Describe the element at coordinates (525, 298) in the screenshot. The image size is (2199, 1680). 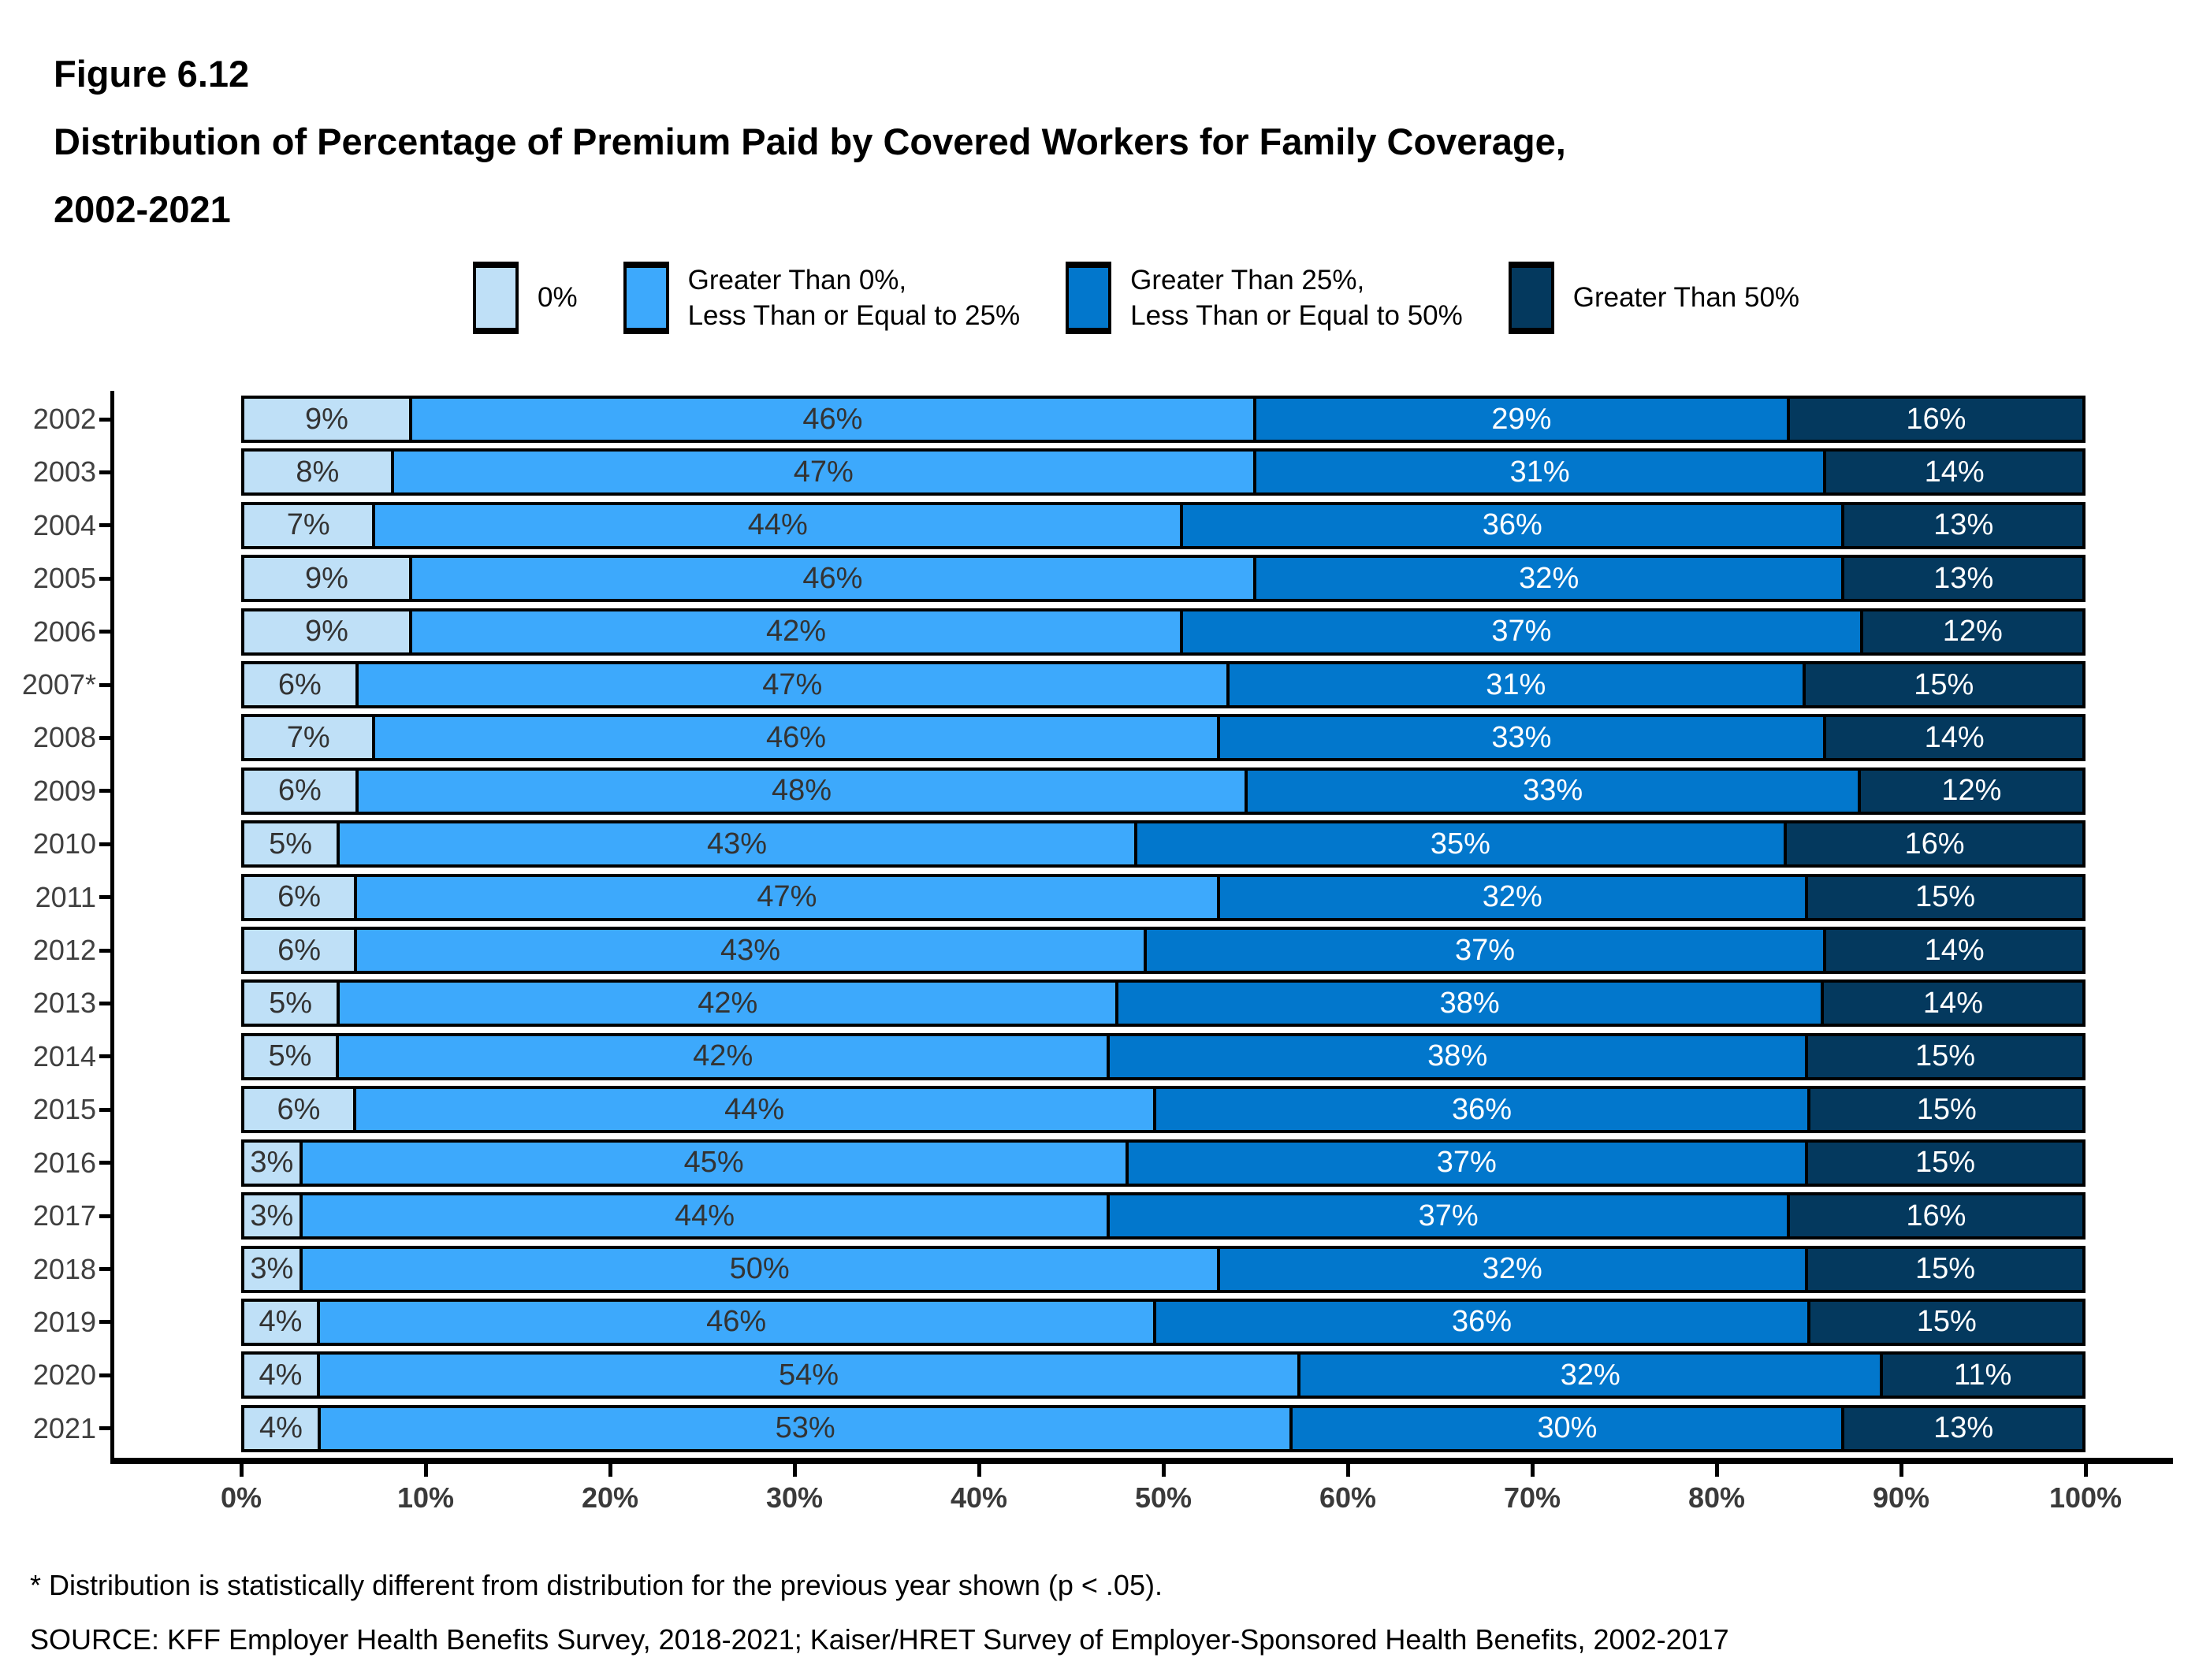
I see `legend-item-0pct: 0%` at that location.